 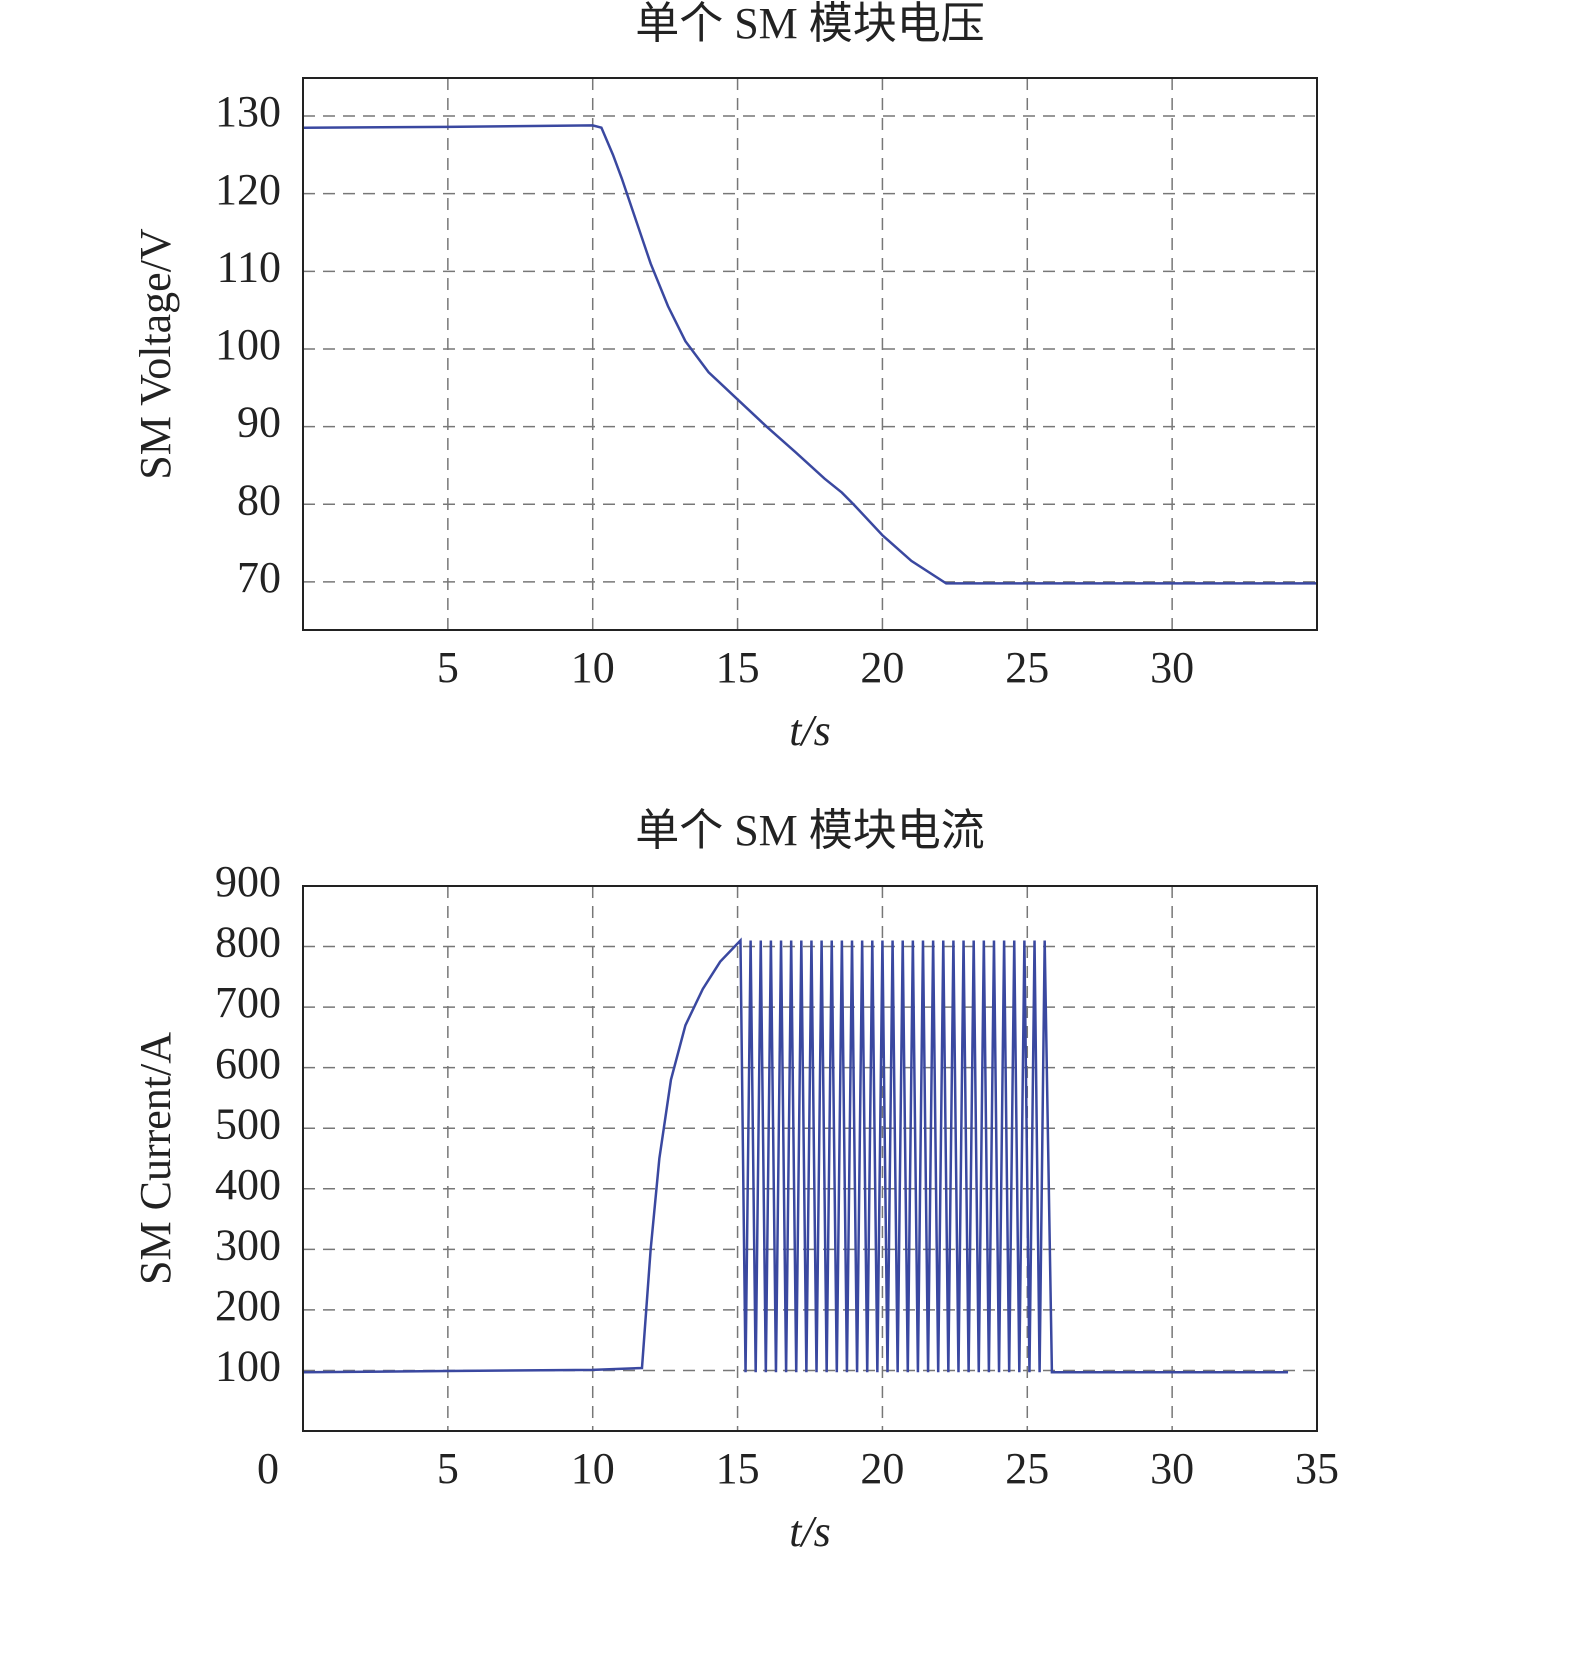 I want to click on y-tick-label: 800, so click(x=248, y=942).